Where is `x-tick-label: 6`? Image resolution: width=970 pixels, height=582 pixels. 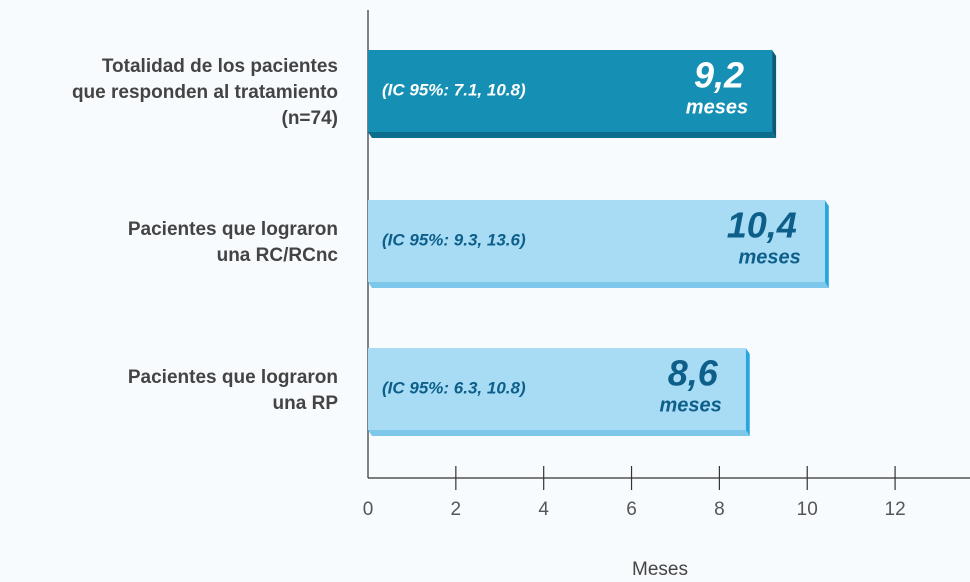 x-tick-label: 6 is located at coordinates (631, 509).